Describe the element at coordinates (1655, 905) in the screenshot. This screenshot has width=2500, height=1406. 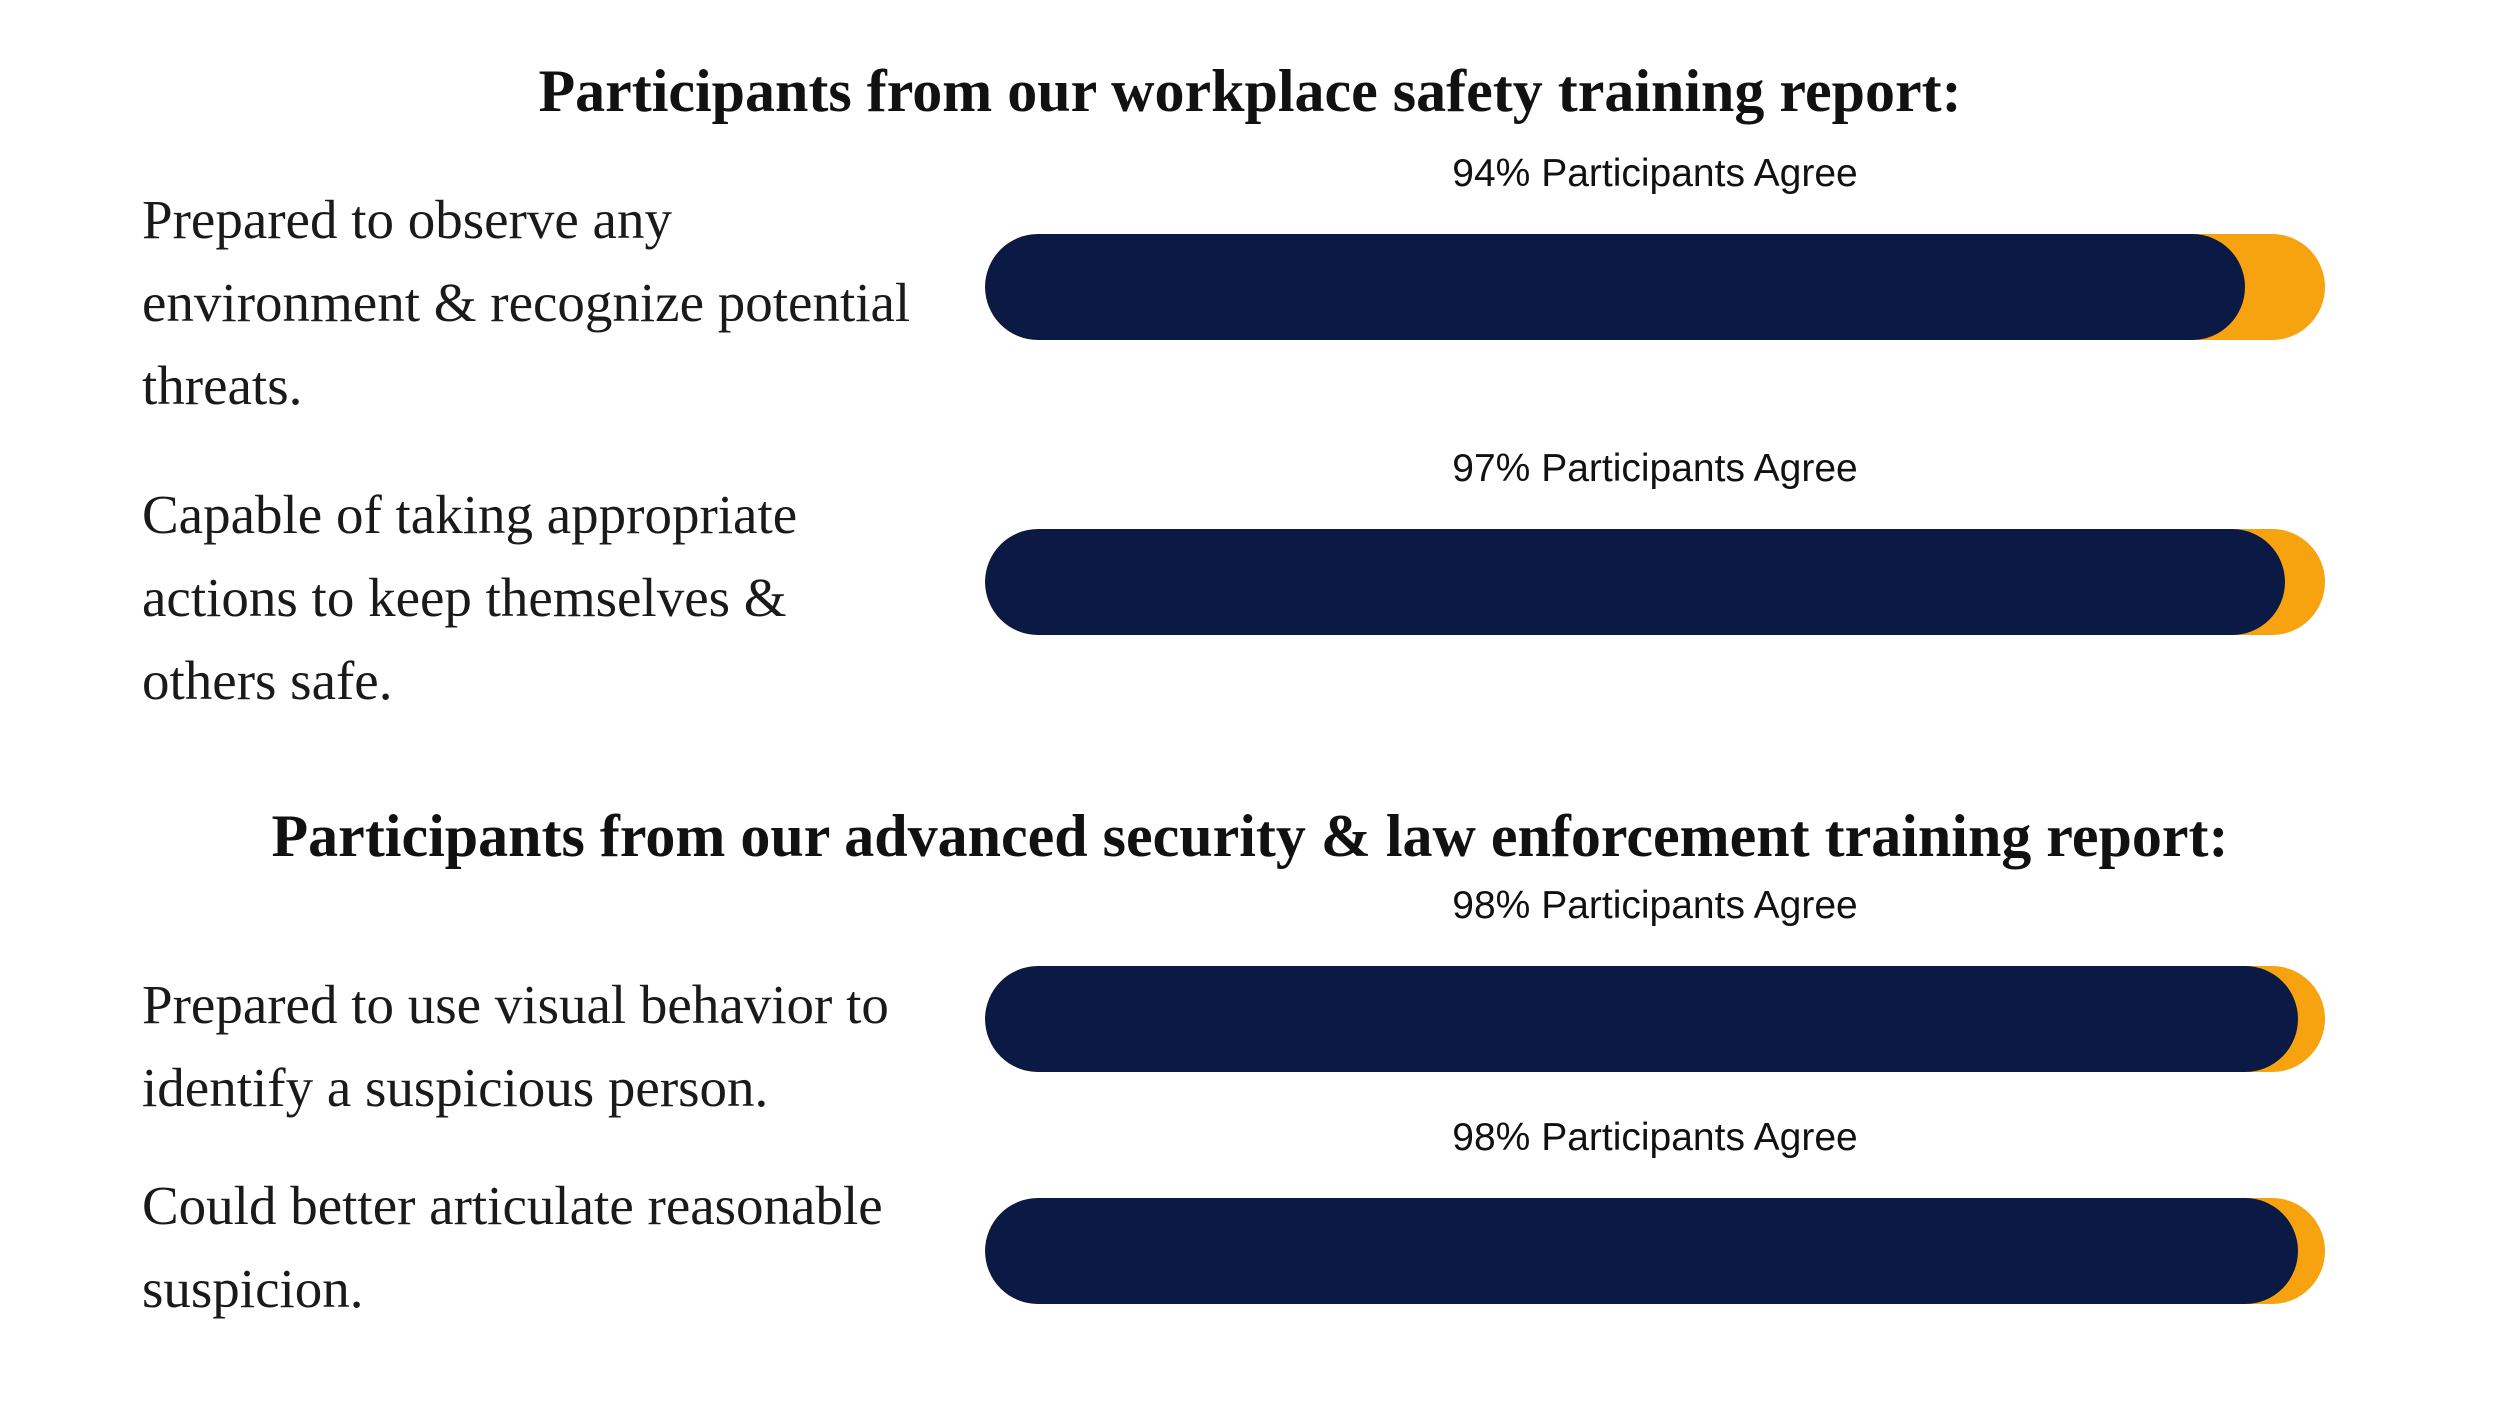
I see `bar-label-3: 98% Participants Agree` at that location.